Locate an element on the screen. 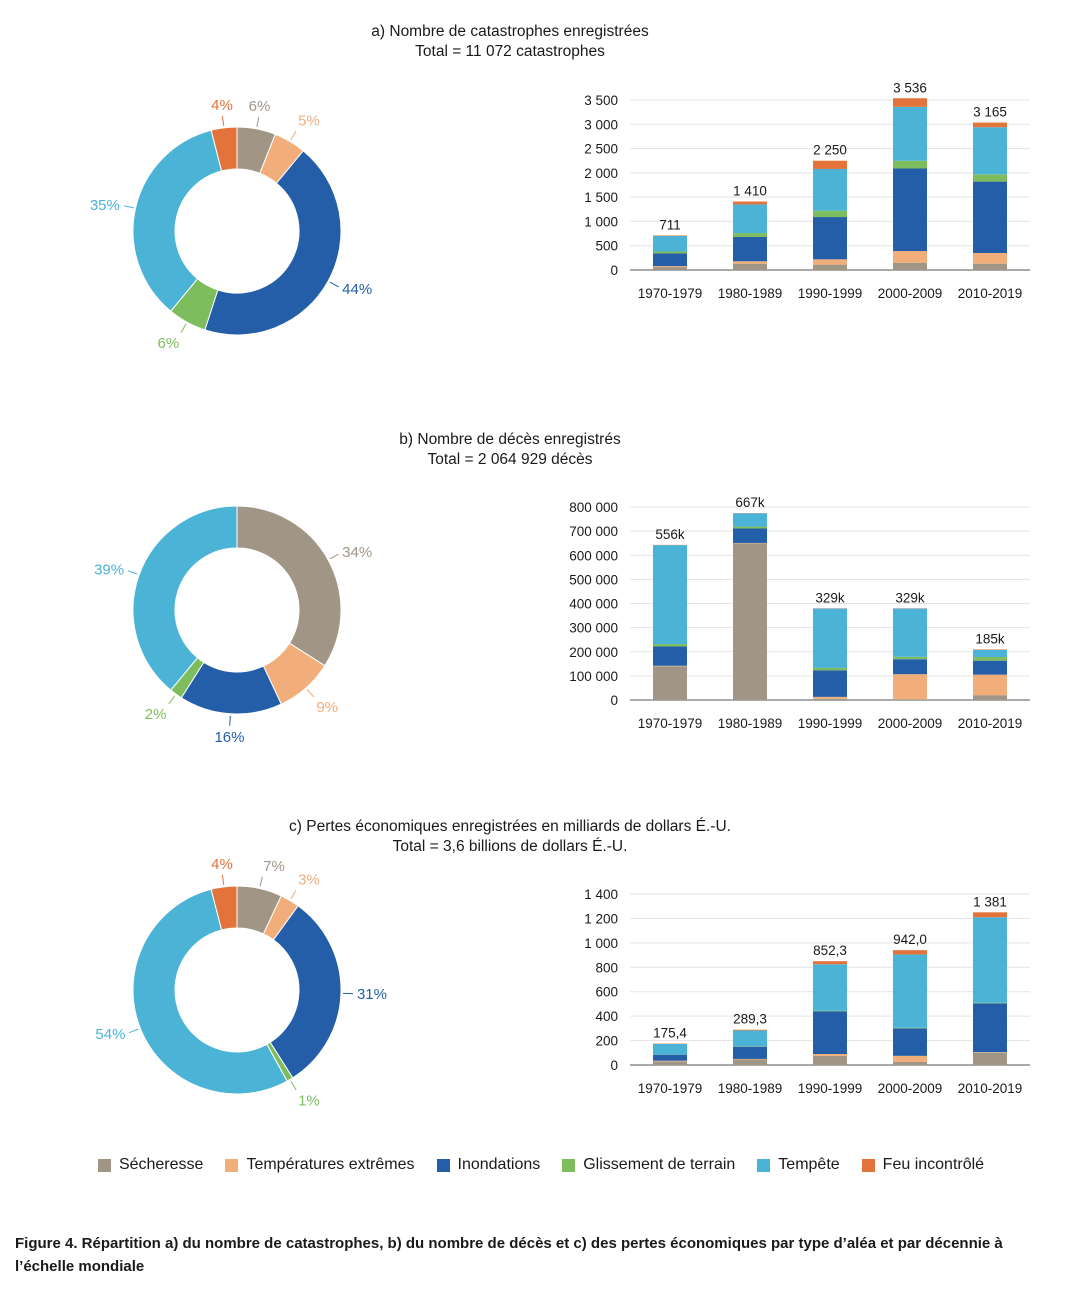 Image resolution: width=1082 pixels, height=1308 pixels. x-tick-label: 2000-2009 is located at coordinates (910, 1088).